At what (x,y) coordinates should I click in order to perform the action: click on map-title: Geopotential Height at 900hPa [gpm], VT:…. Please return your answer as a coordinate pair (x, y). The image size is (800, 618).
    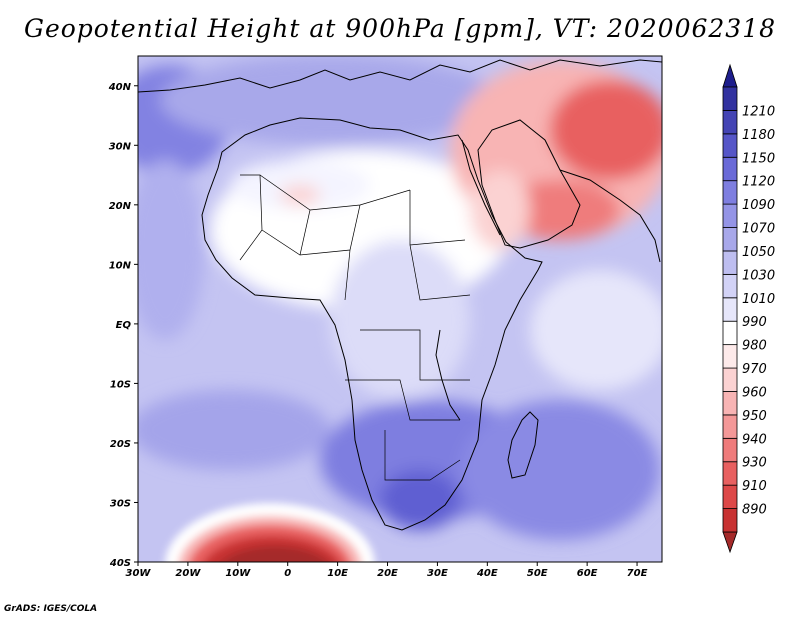
    Looking at the image, I should click on (400, 28).